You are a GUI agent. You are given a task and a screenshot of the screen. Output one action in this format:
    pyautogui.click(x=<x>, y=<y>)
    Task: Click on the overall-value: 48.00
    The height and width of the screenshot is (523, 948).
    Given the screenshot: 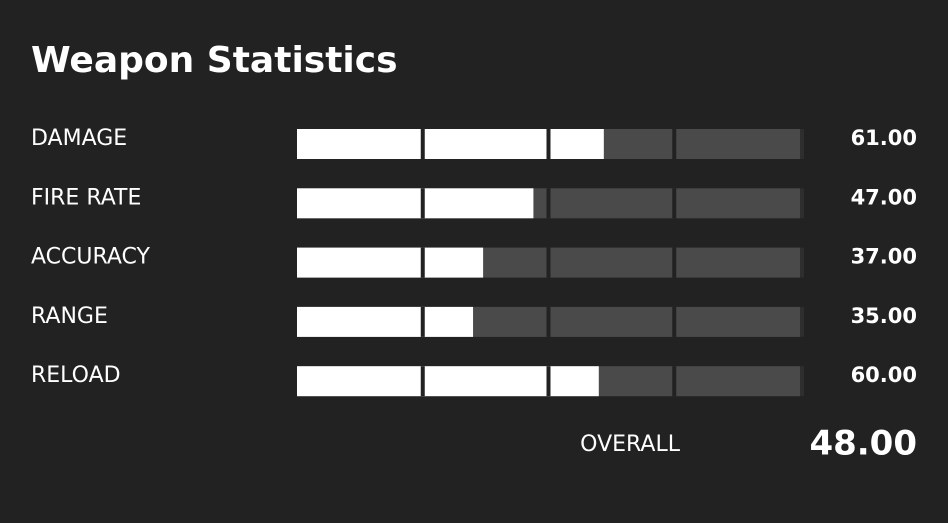 What is the action you would take?
    pyautogui.click(x=863, y=444)
    